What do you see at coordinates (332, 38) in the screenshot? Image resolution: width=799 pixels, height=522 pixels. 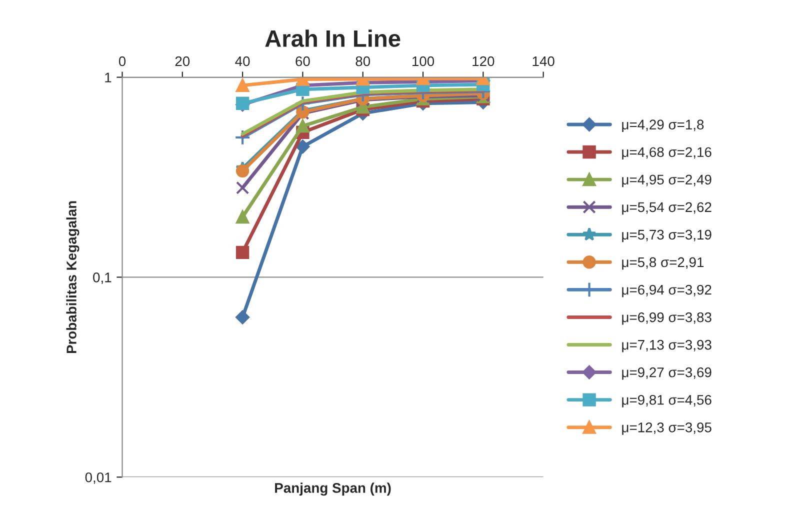 I see `chart-title: Arah In Line` at bounding box center [332, 38].